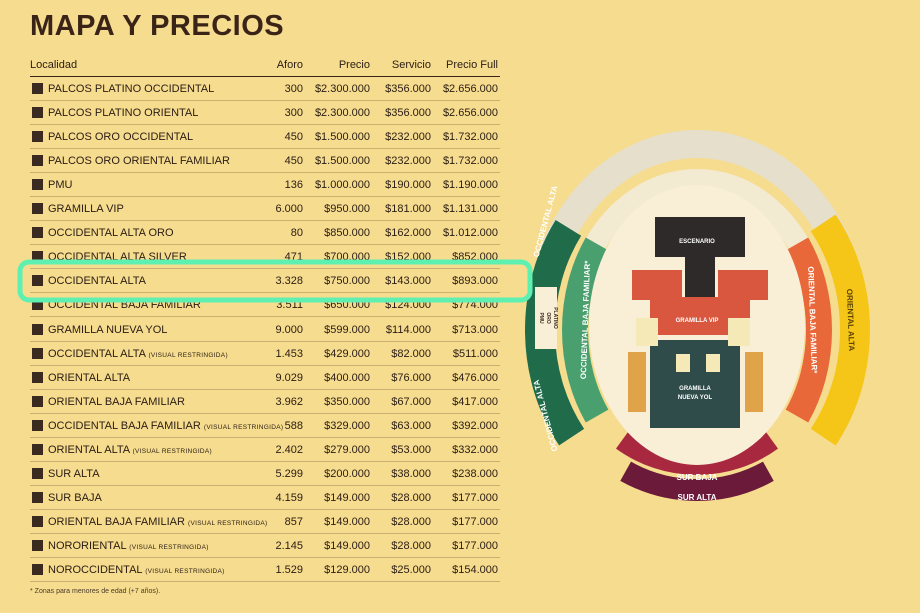  What do you see at coordinates (136, 570) in the screenshot?
I see `zone-name: NOROCCIDENTAL (VISUAL RESTRINGIDA)` at bounding box center [136, 570].